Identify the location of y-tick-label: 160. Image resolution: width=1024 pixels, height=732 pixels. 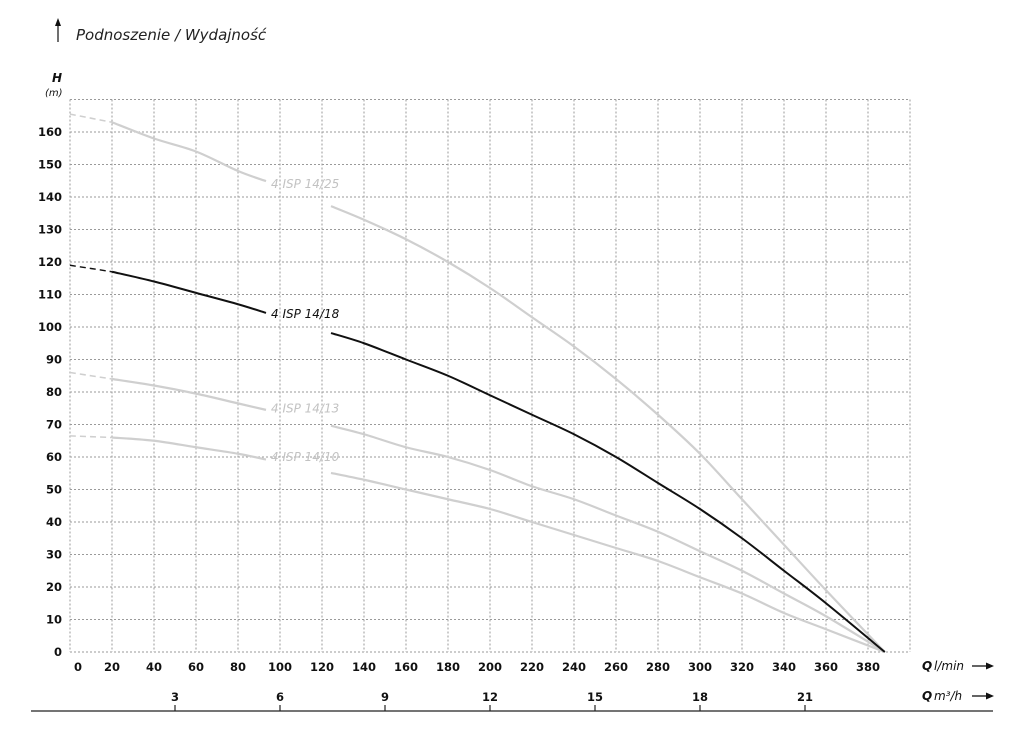
(50, 132).